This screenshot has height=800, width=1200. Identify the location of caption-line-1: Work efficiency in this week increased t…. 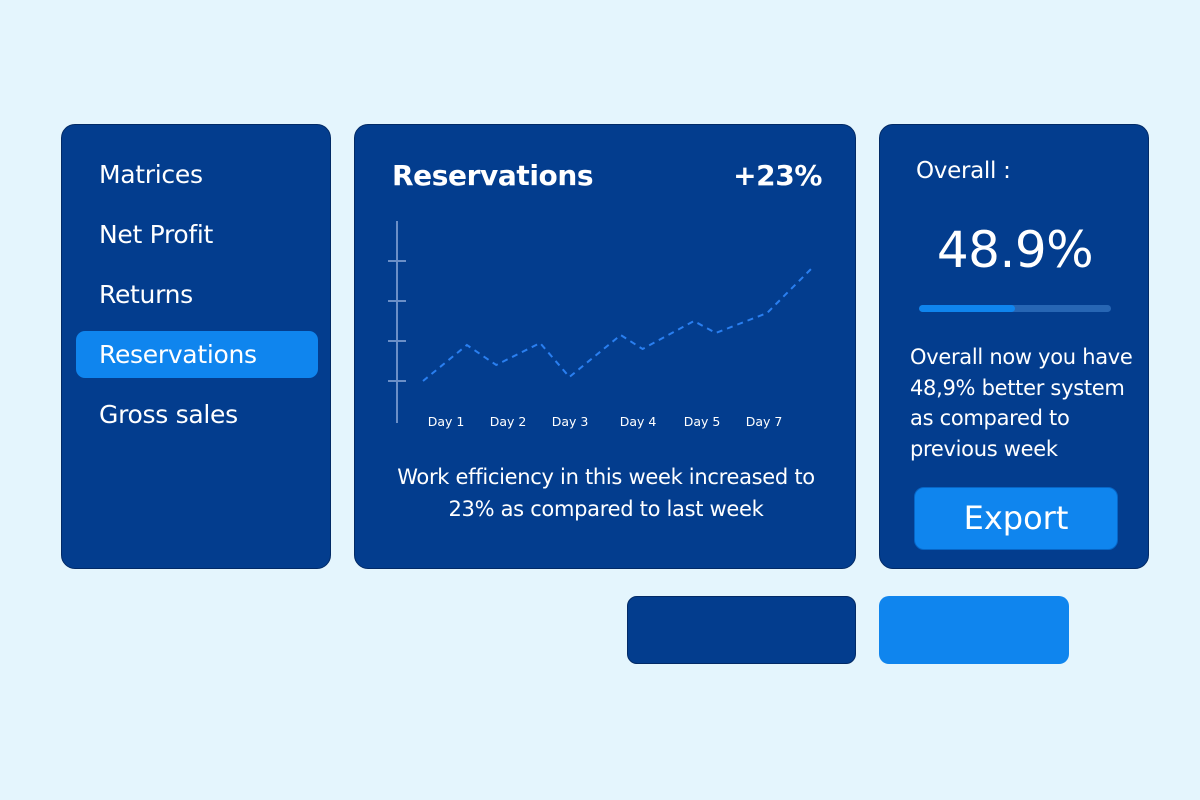
(606, 477).